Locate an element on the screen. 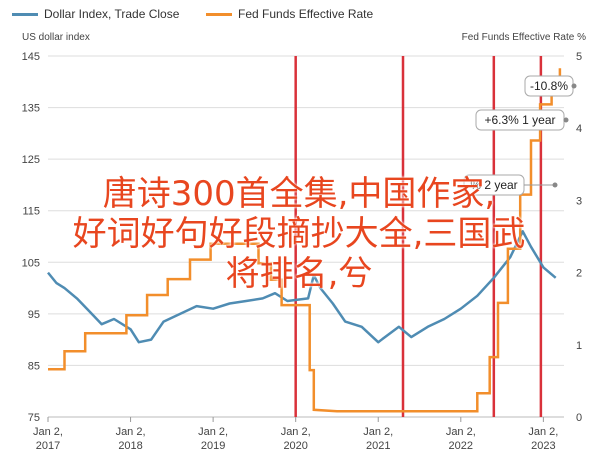 The image size is (598, 463). x-tick-label: 2022 is located at coordinates (461, 446).